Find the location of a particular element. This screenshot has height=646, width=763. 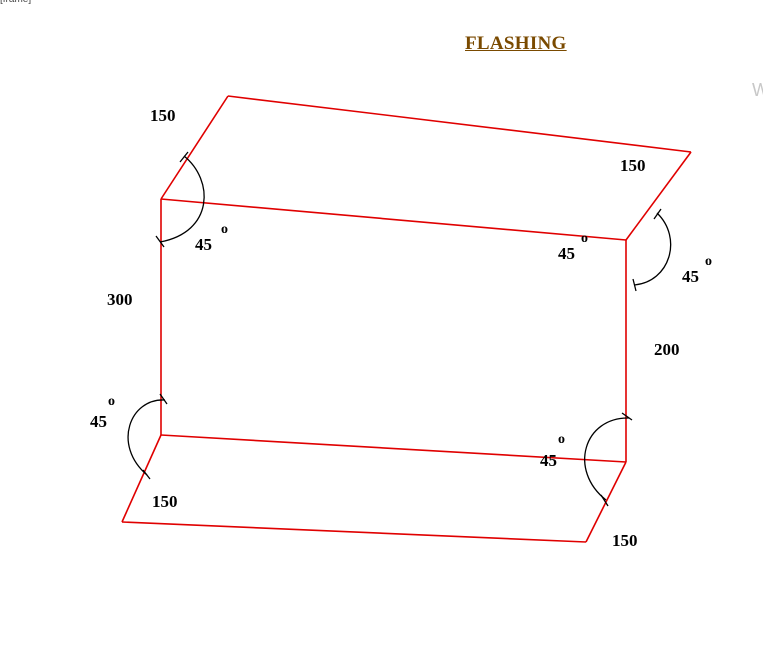

arc-top-right is located at coordinates (652, 249).